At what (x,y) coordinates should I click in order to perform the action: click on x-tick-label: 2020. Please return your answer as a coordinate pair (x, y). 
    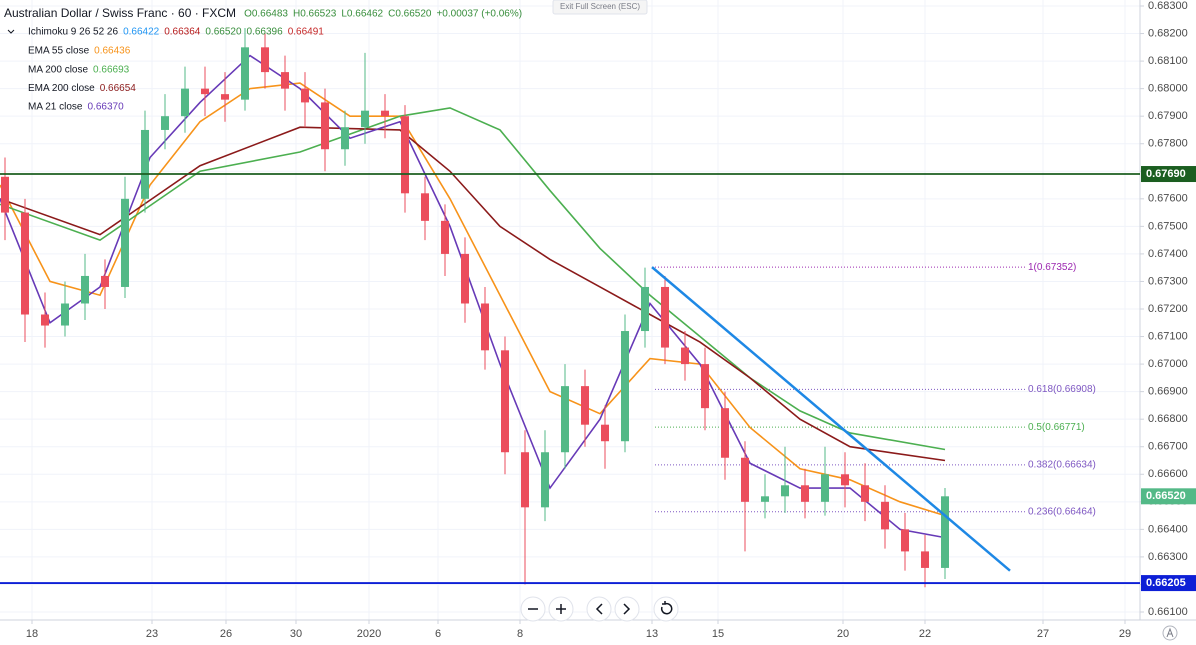
    Looking at the image, I should click on (369, 634).